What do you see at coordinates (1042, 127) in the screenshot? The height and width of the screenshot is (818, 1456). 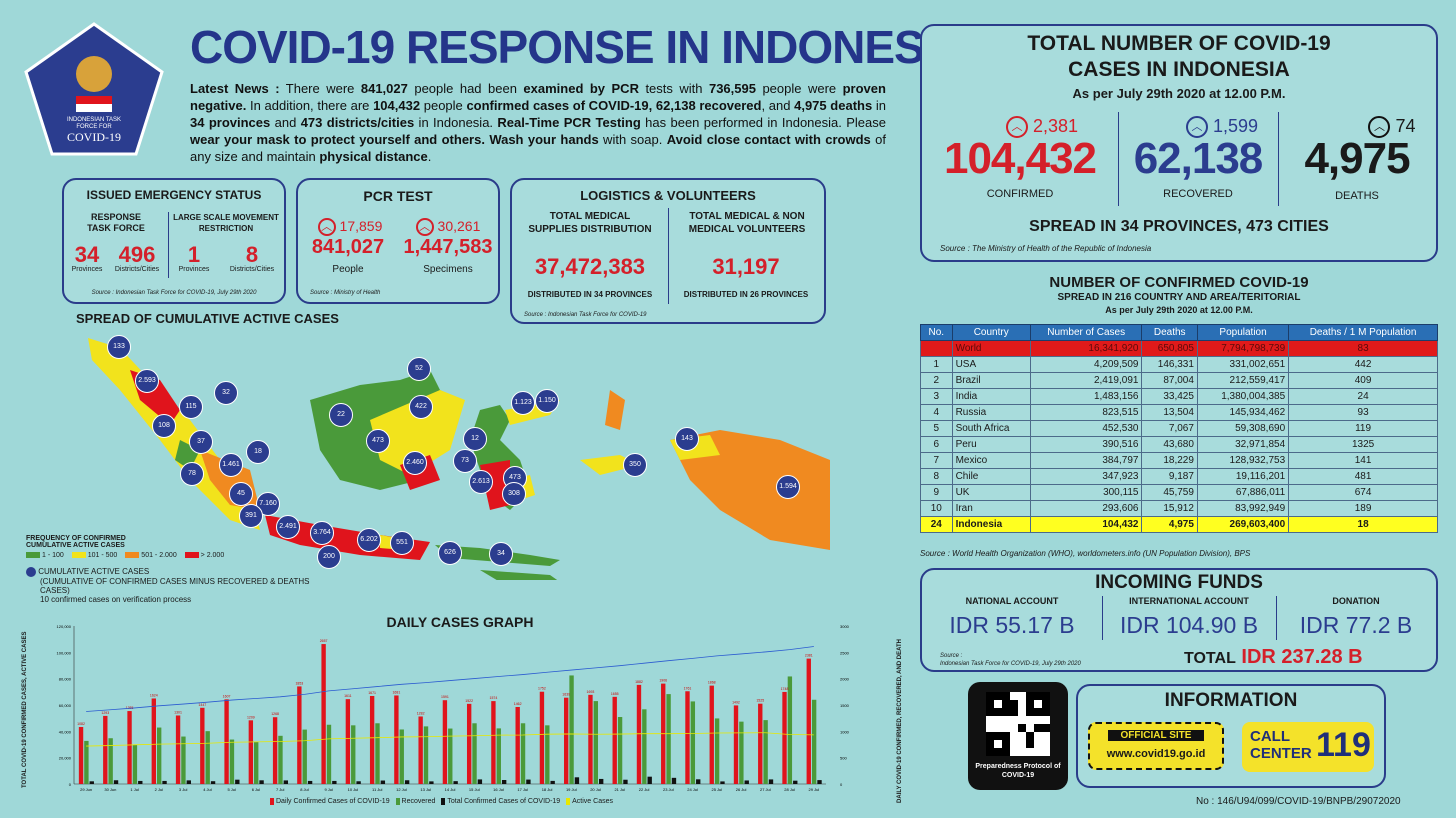 I see `confirmed-increase: ︿ 2,381` at bounding box center [1042, 127].